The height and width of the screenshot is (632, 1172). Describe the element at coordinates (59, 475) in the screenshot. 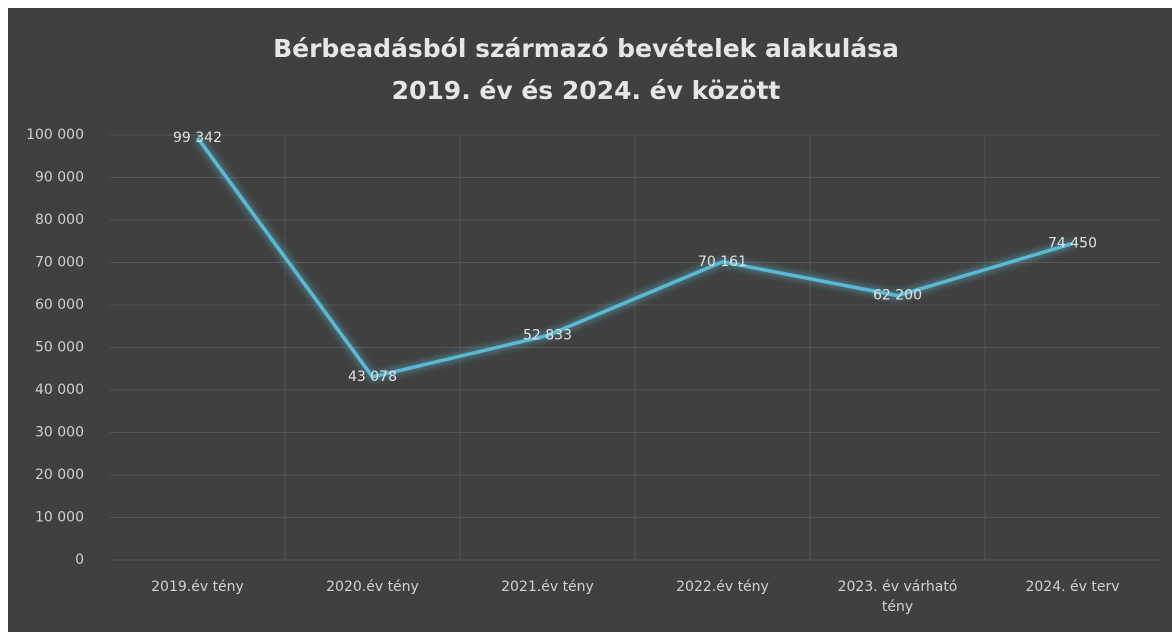

I see `y-tick-label: 20 000` at that location.